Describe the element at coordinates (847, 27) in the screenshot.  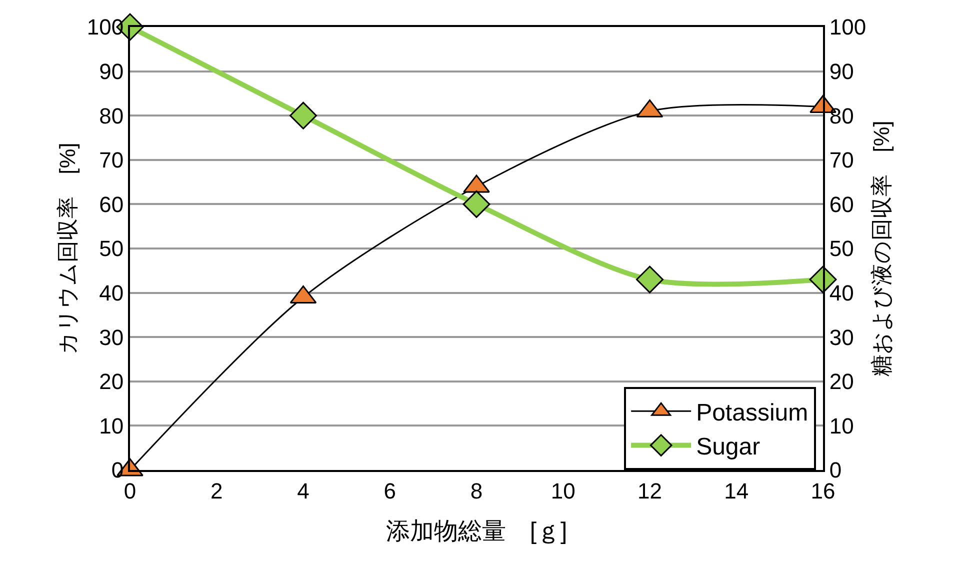
I see `y2-tick-label: 100` at that location.